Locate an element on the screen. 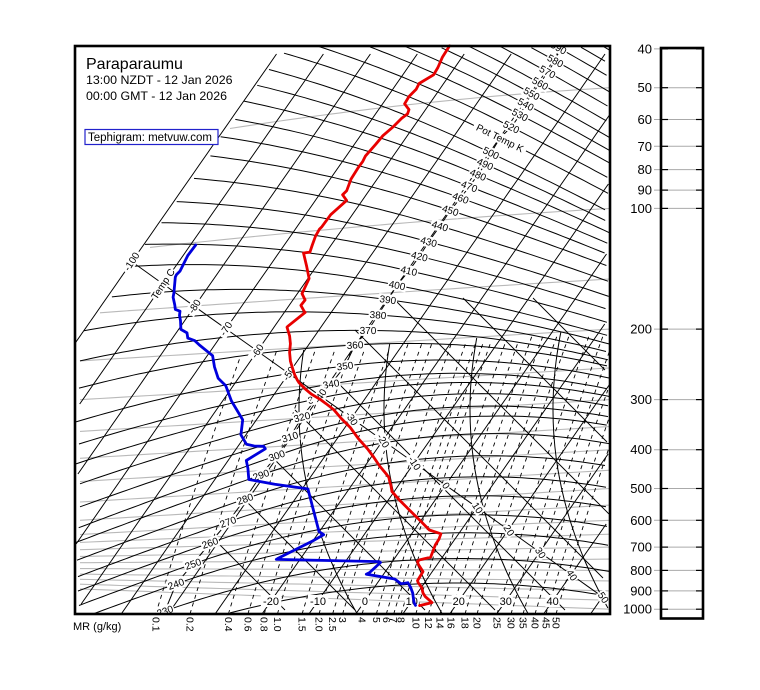 The width and height of the screenshot is (760, 690). svg-text: 900 is located at coordinates (641, 590).